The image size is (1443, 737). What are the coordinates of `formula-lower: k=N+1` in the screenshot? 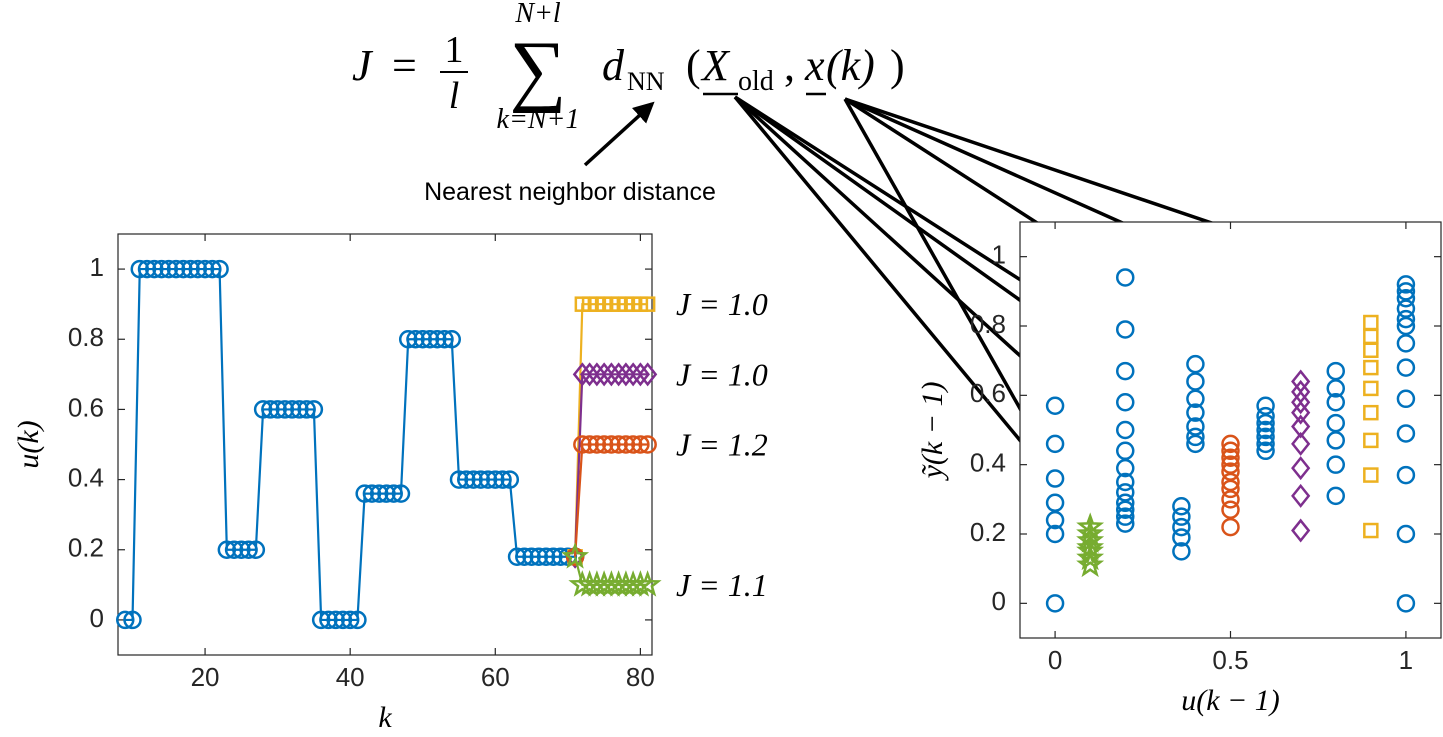 It's located at (538, 119).